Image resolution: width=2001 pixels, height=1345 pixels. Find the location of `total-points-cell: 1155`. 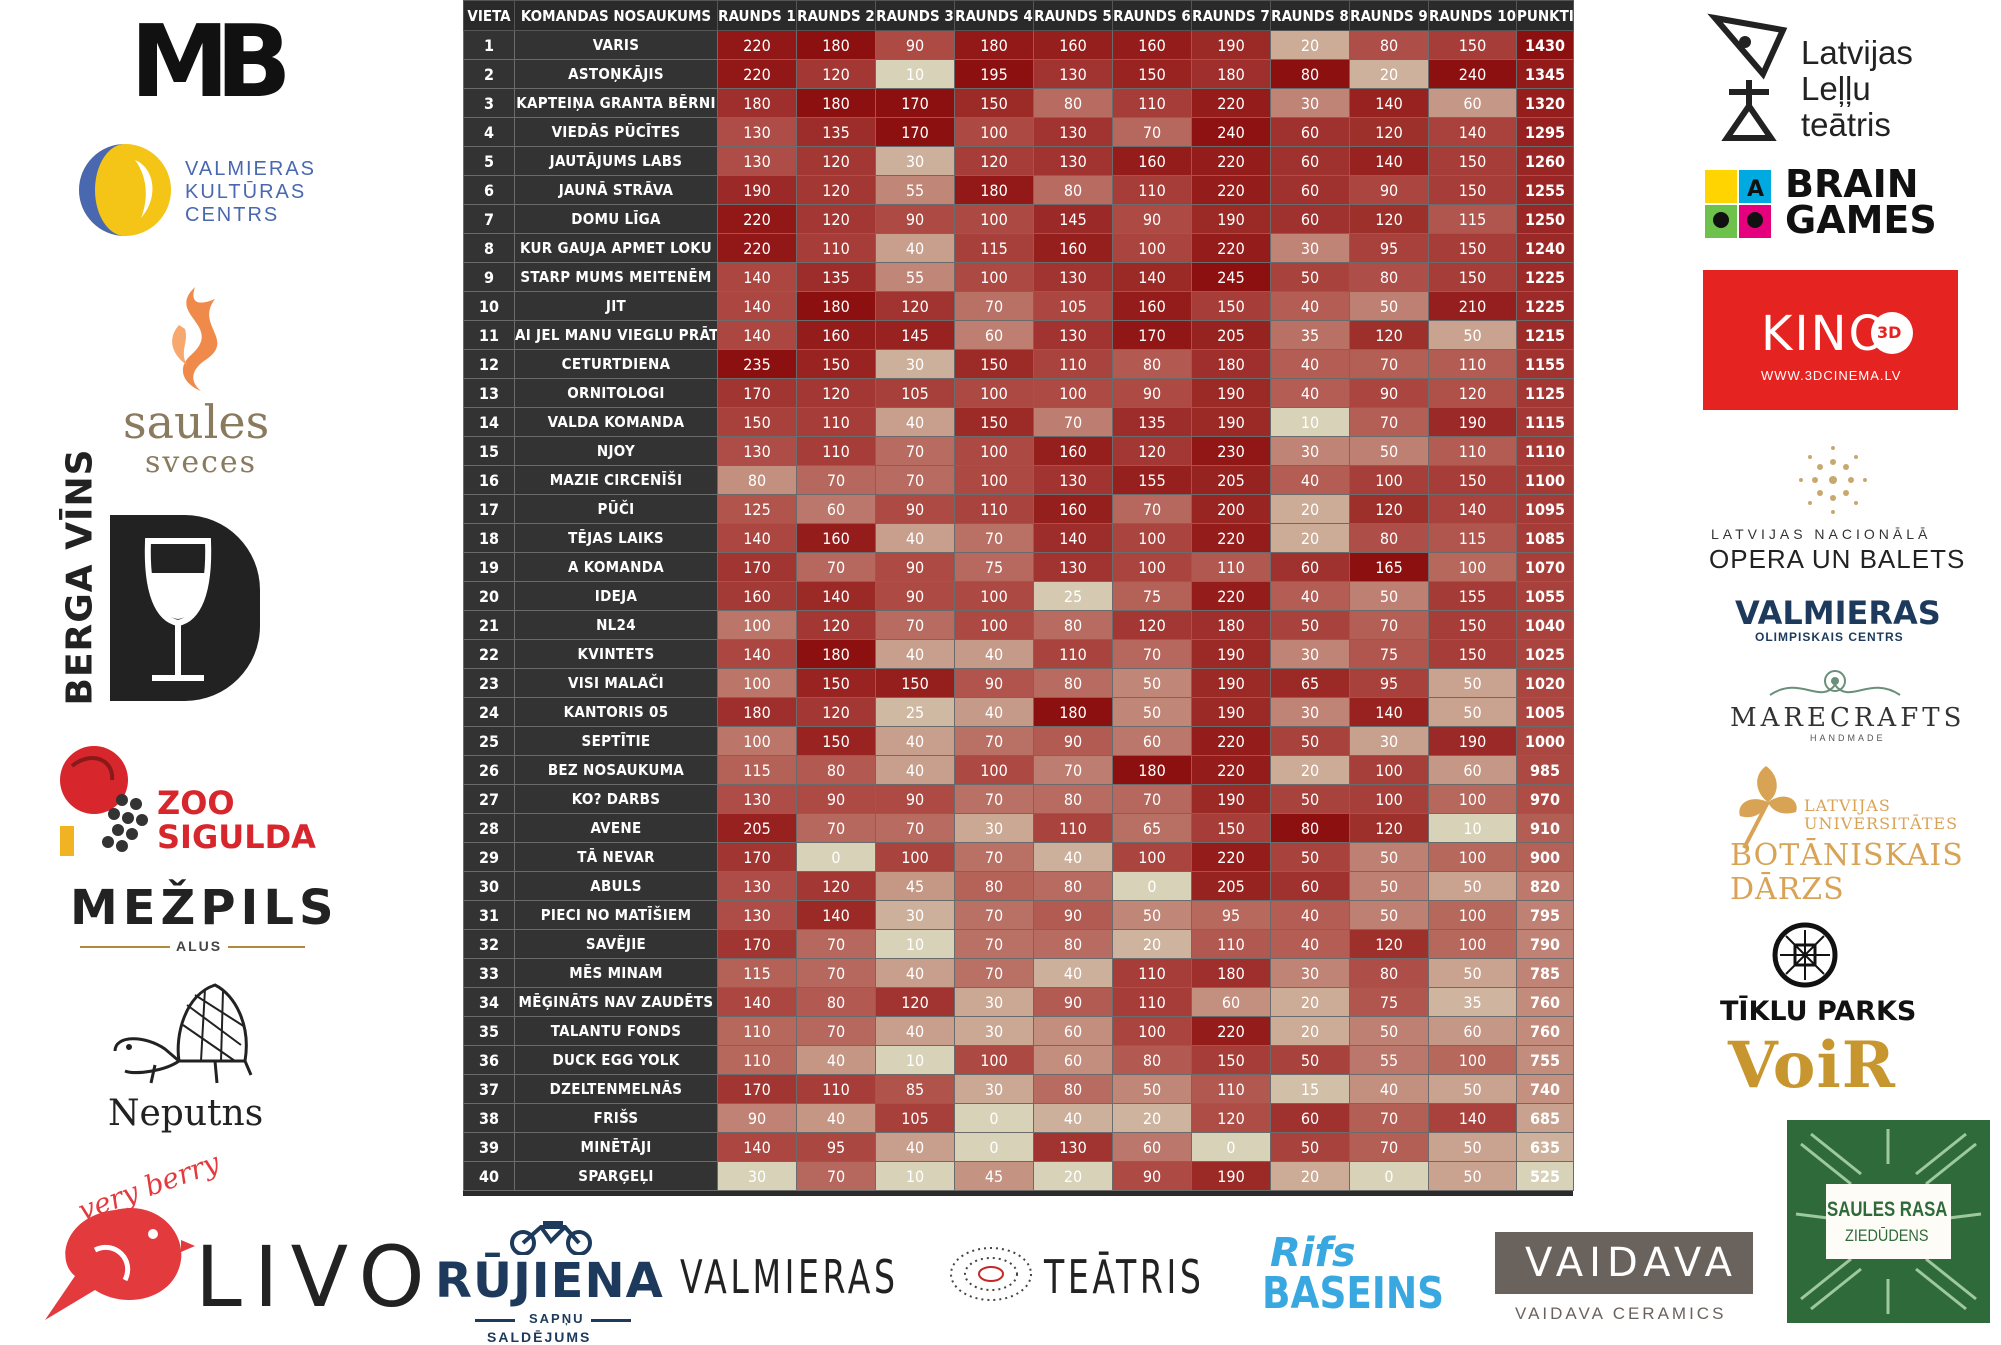

total-points-cell: 1155 is located at coordinates (1545, 364).